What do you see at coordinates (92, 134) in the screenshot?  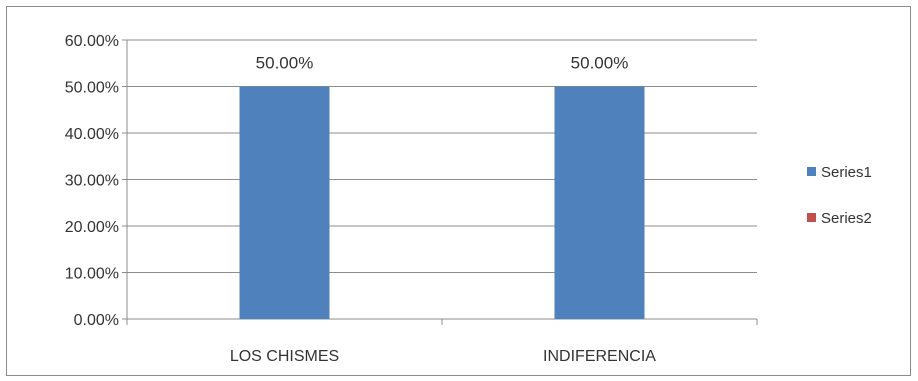 I see `y-tick-label: 40.00%` at bounding box center [92, 134].